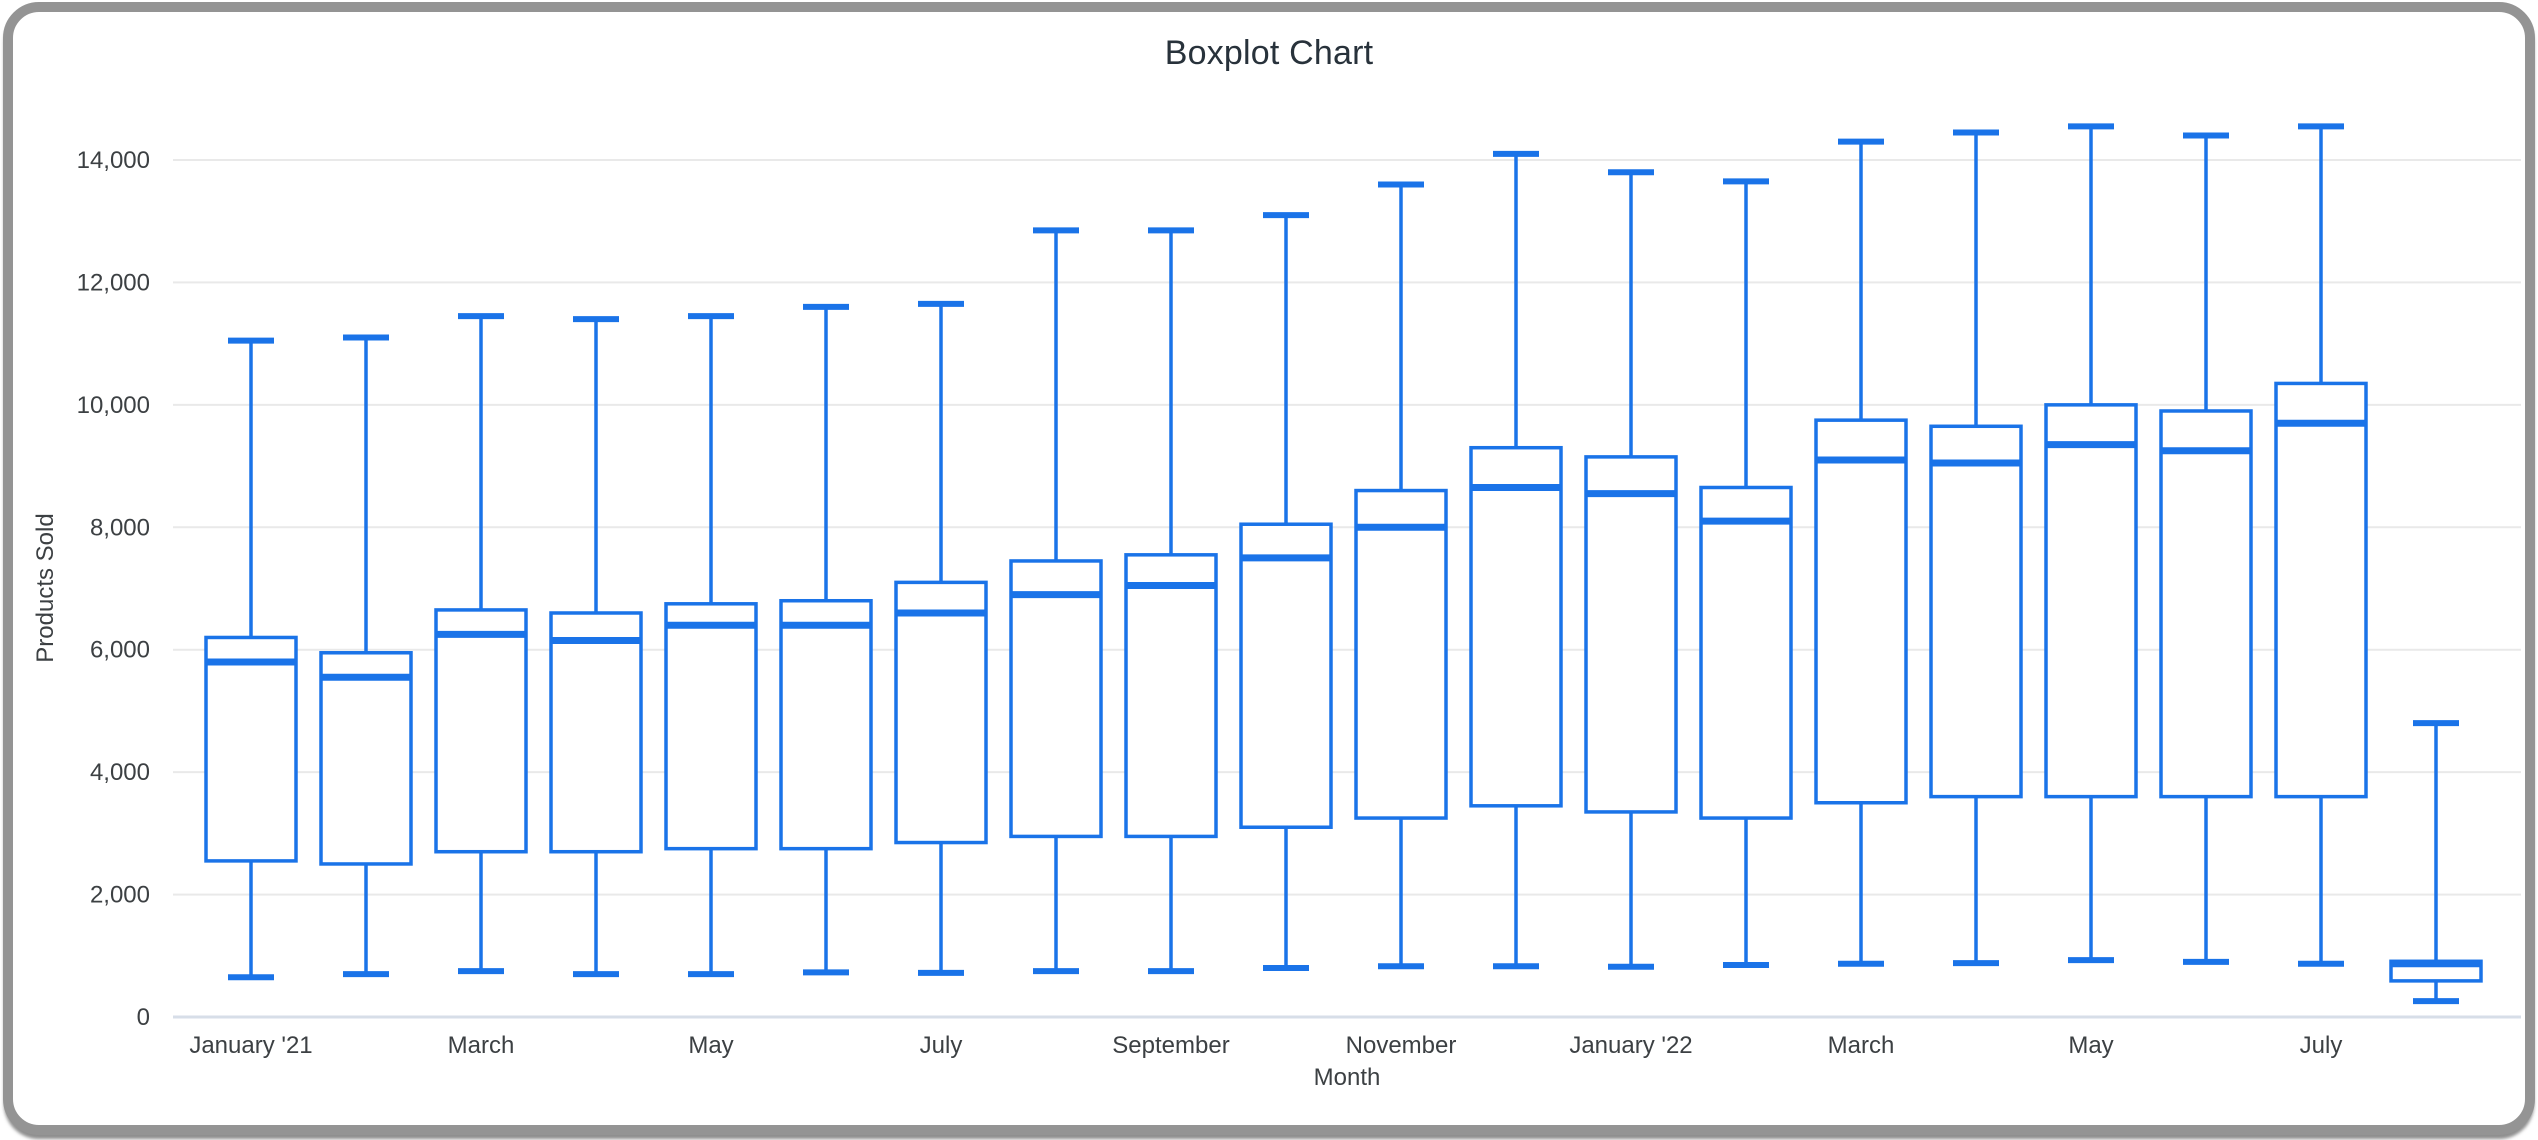 This screenshot has height=1140, width=2538. Describe the element at coordinates (1347, 1077) in the screenshot. I see `x-axis-title: Month` at that location.